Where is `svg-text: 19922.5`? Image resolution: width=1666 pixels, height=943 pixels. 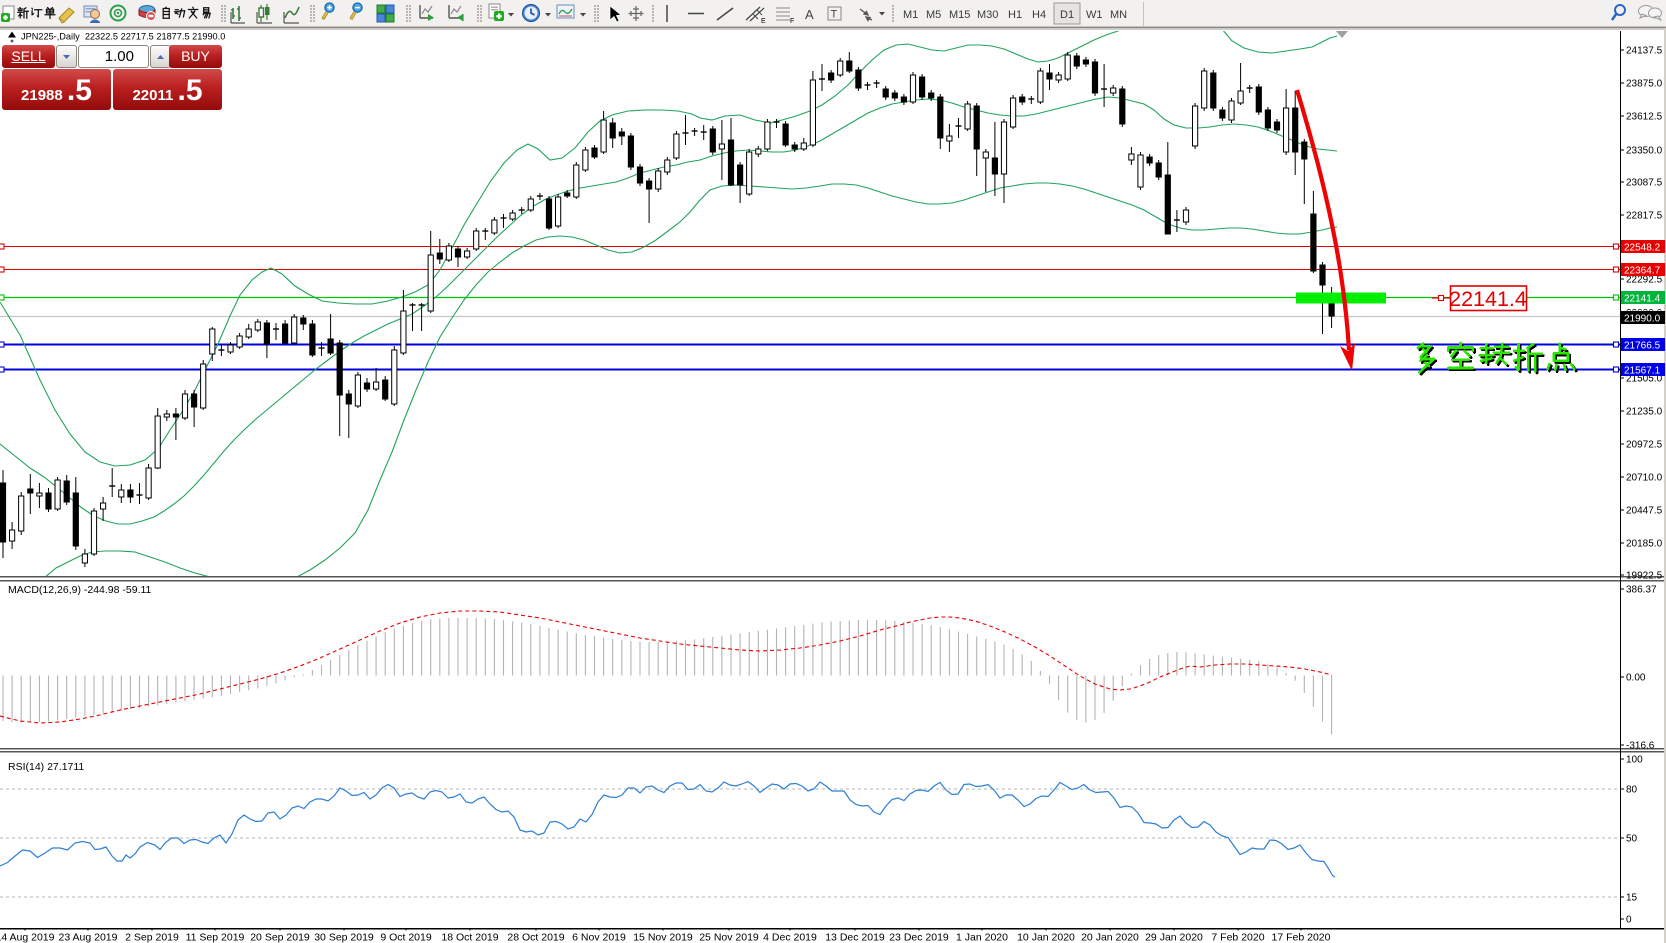
svg-text: 19922.5 is located at coordinates (1644, 576).